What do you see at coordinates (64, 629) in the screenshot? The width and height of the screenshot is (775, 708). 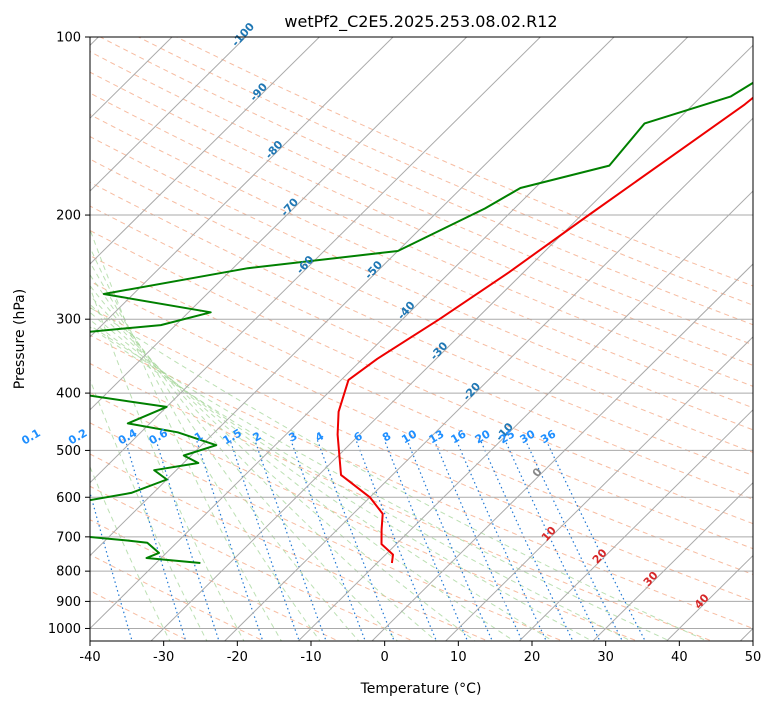 I see `y-tick-label: 1000` at bounding box center [64, 629].